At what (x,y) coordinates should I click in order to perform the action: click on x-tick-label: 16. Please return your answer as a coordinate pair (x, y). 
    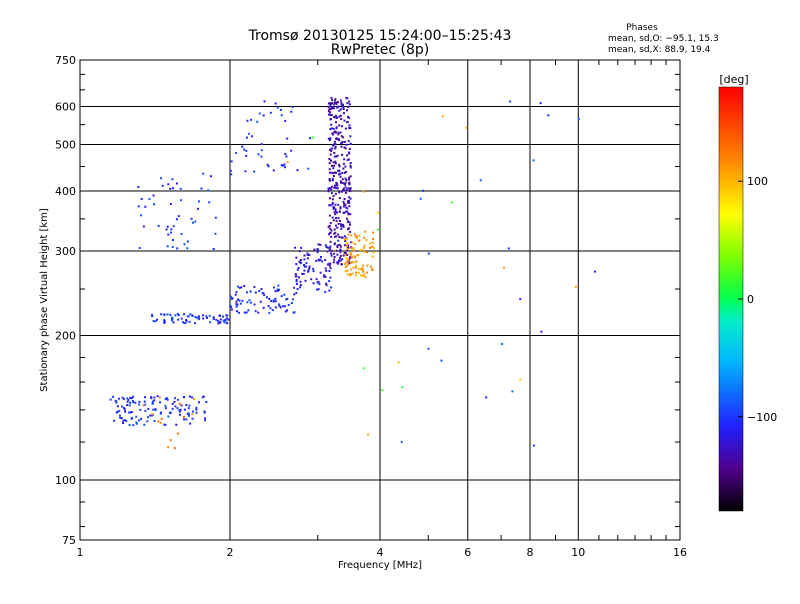
    Looking at the image, I should click on (680, 552).